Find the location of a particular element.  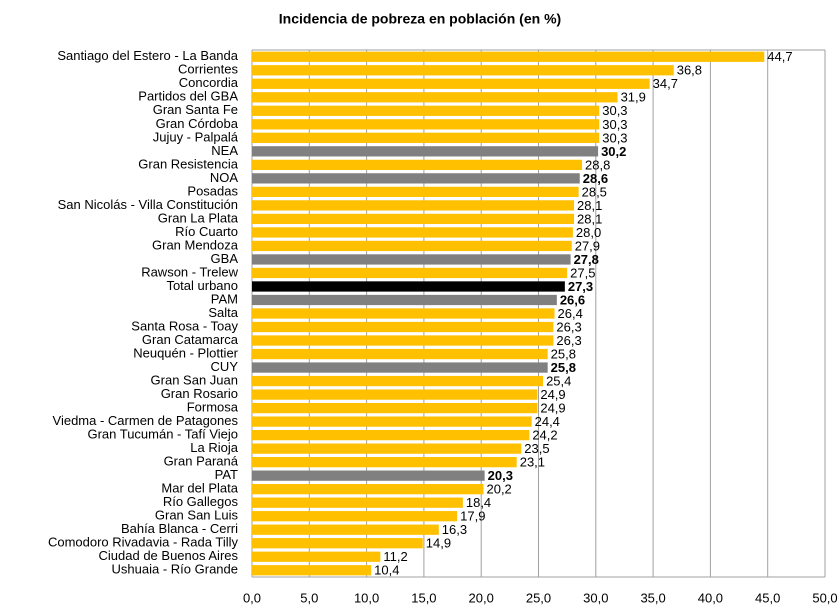

data-label: 23,5 is located at coordinates (536, 448).